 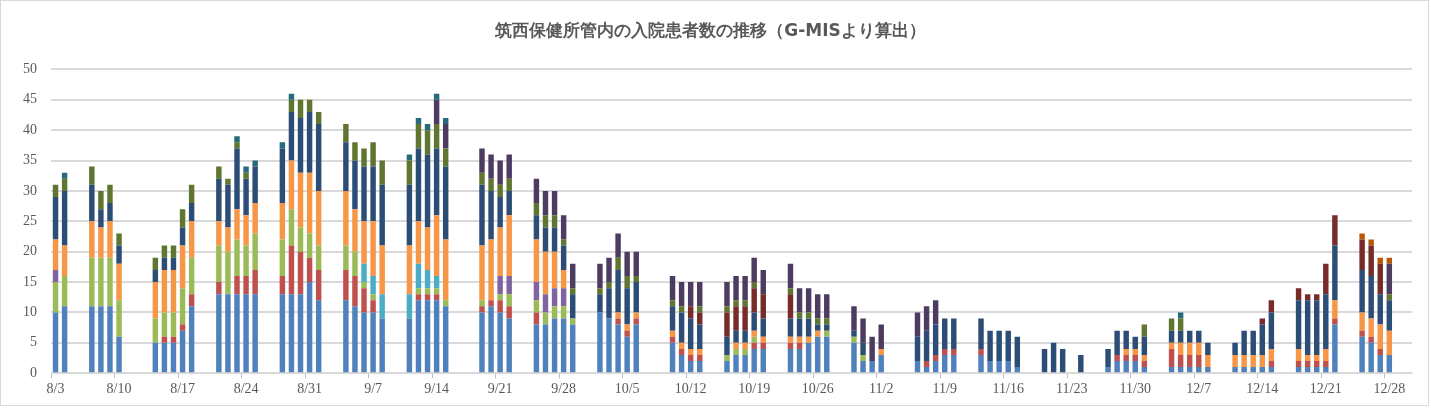 I want to click on x-tick-label: 12/21, so click(x=1325, y=389).